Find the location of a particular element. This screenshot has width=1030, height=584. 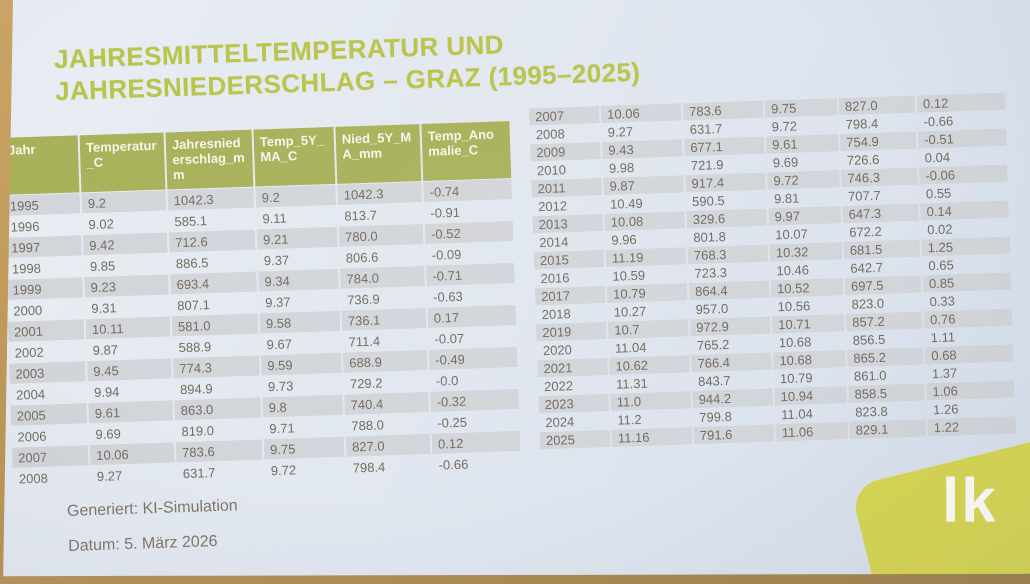

table-header-cell: Jahresniederschlag_mm is located at coordinates (209, 159).